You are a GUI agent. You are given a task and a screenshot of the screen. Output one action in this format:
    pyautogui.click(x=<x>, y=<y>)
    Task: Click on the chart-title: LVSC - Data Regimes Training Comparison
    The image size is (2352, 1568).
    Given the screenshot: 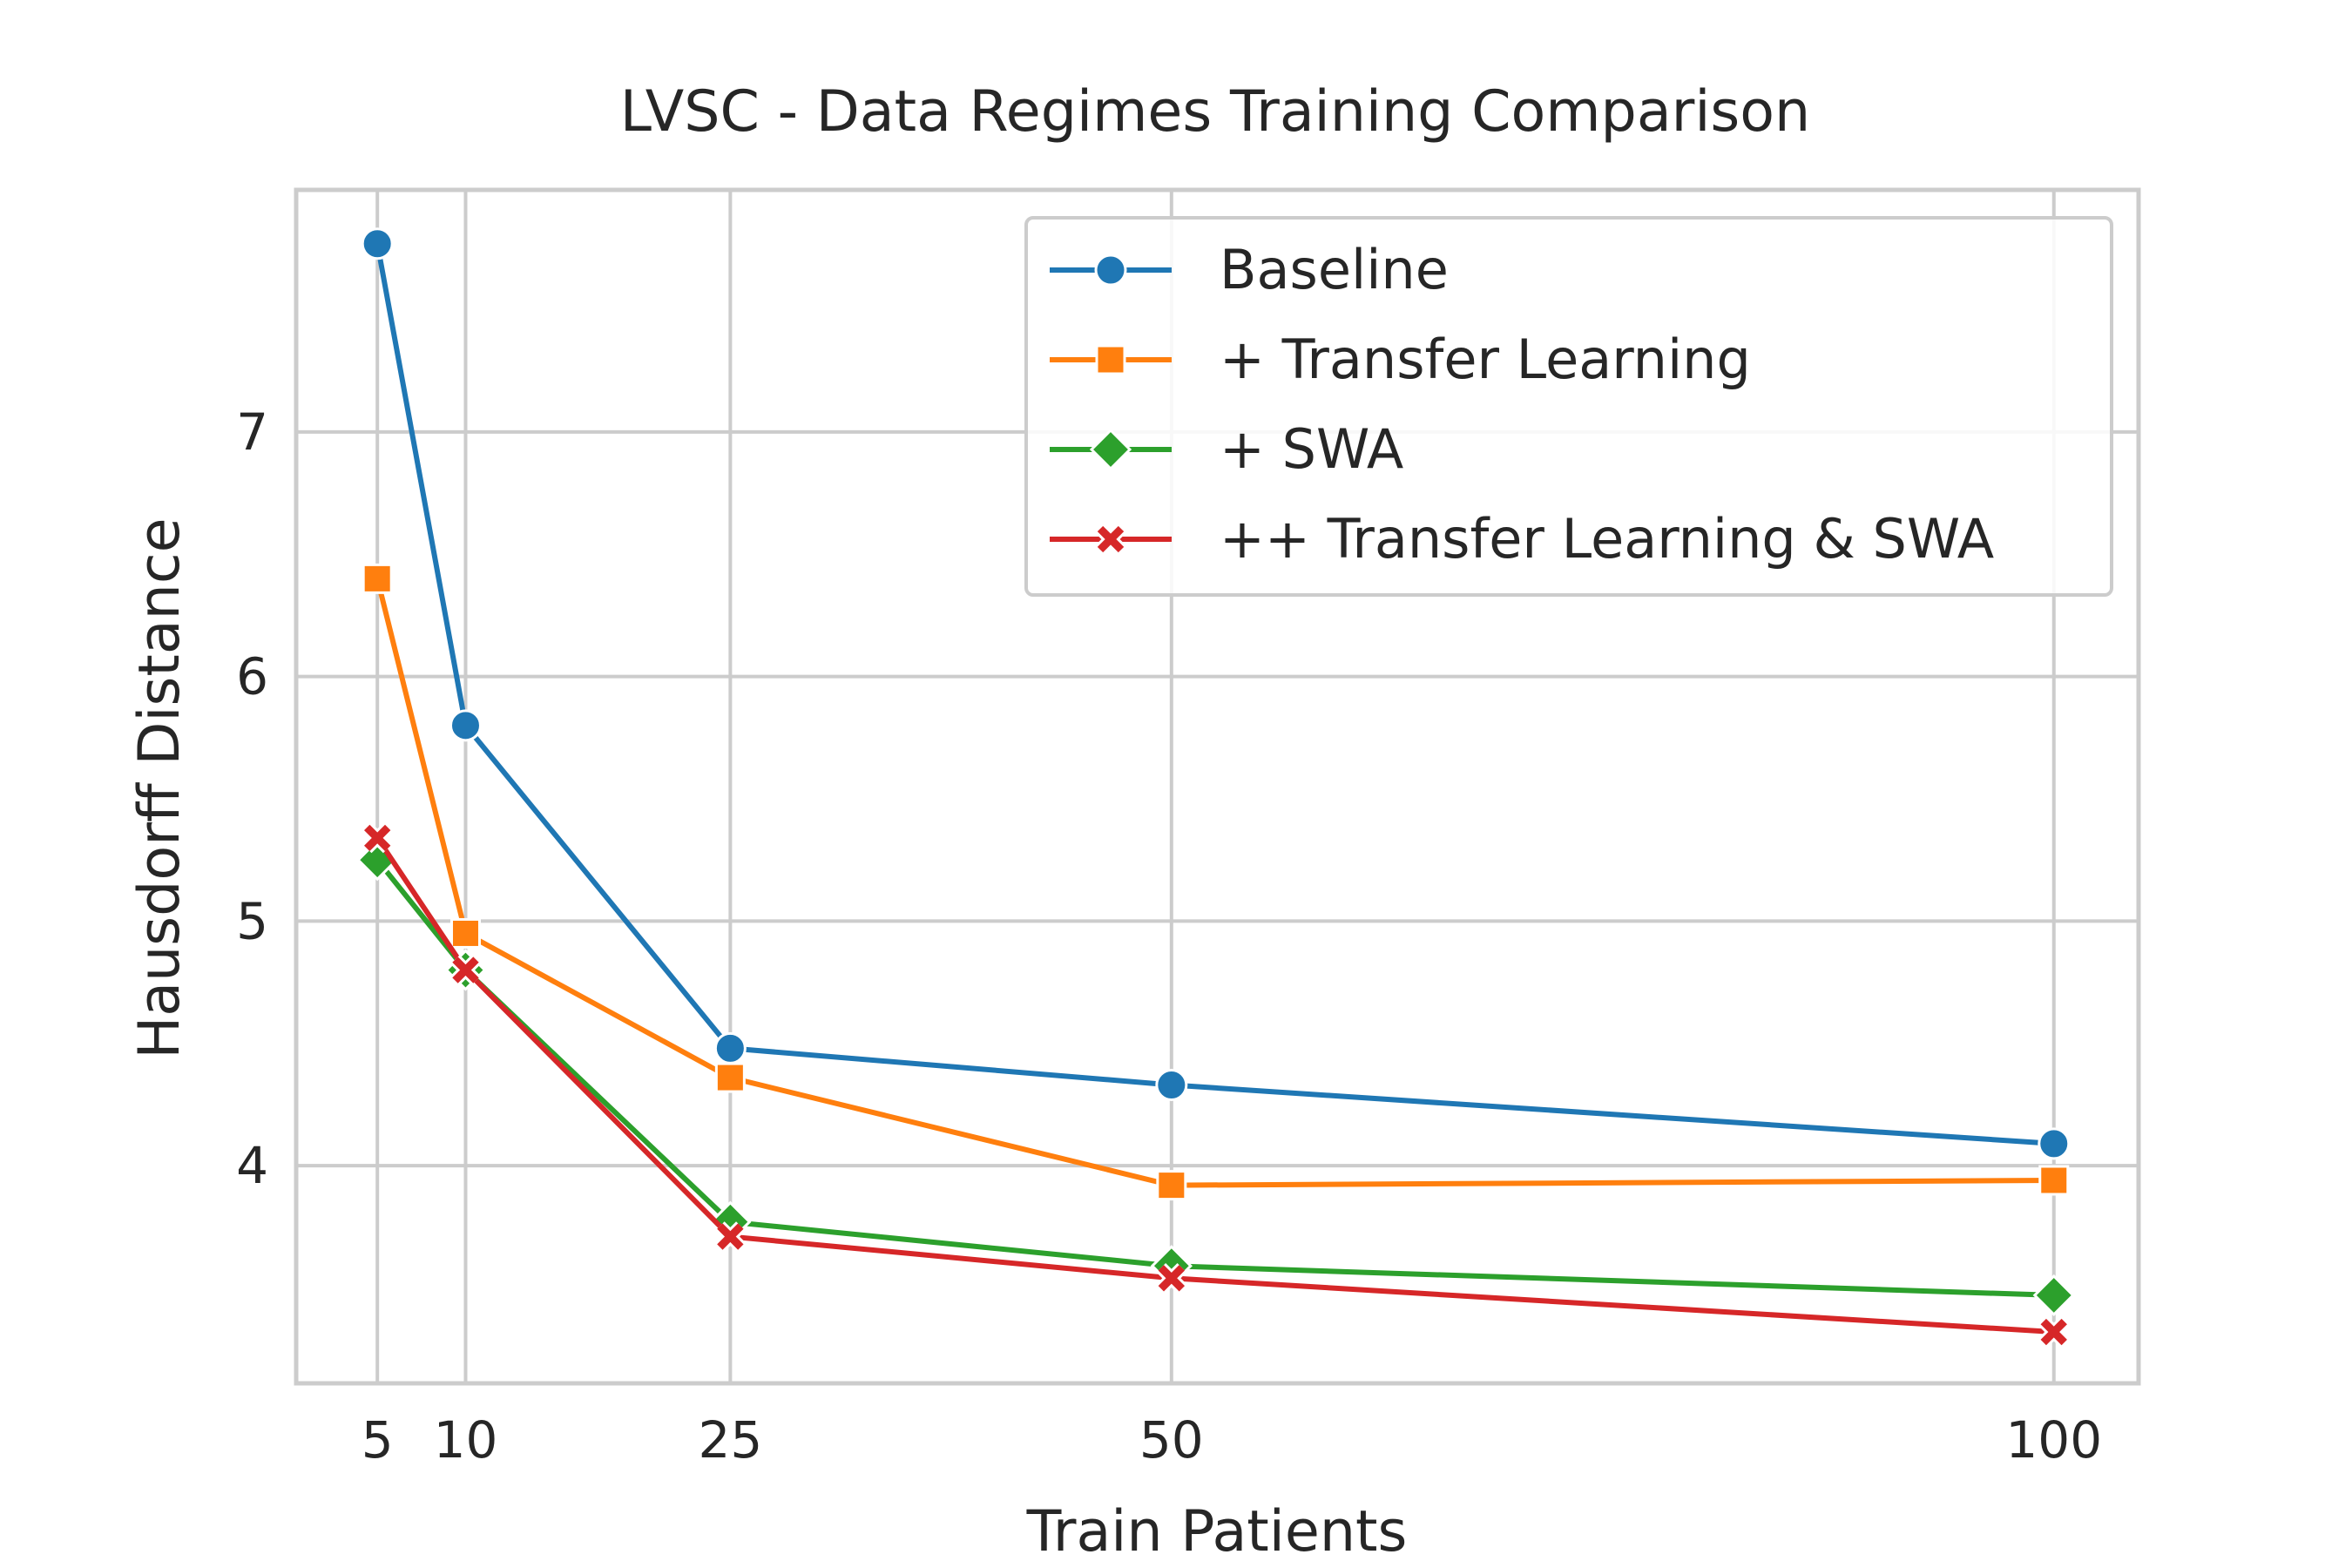 What is the action you would take?
    pyautogui.click(x=1215, y=112)
    